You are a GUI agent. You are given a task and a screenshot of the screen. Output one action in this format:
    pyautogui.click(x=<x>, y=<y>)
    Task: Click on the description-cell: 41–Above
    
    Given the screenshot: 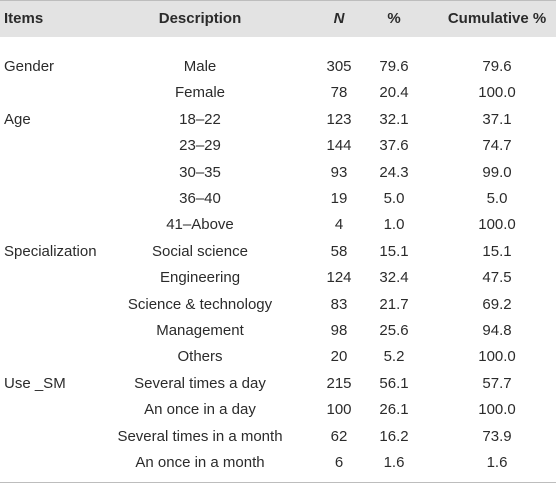 What is the action you would take?
    pyautogui.click(x=200, y=225)
    